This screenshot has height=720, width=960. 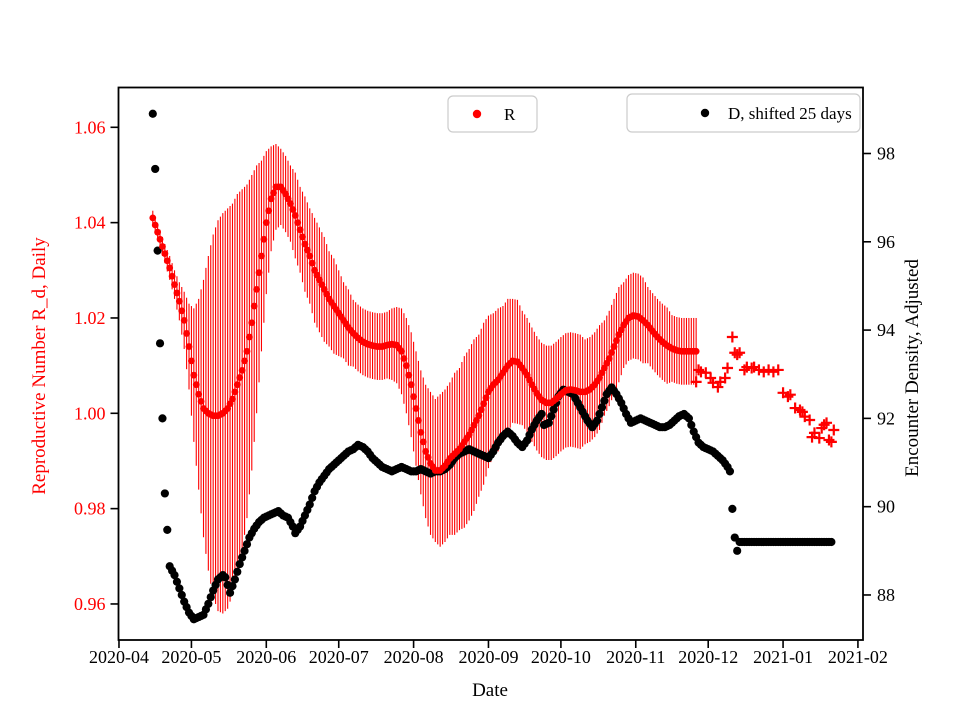 What do you see at coordinates (561, 657) in the screenshot?
I see `x-tick-label: 2020-10` at bounding box center [561, 657].